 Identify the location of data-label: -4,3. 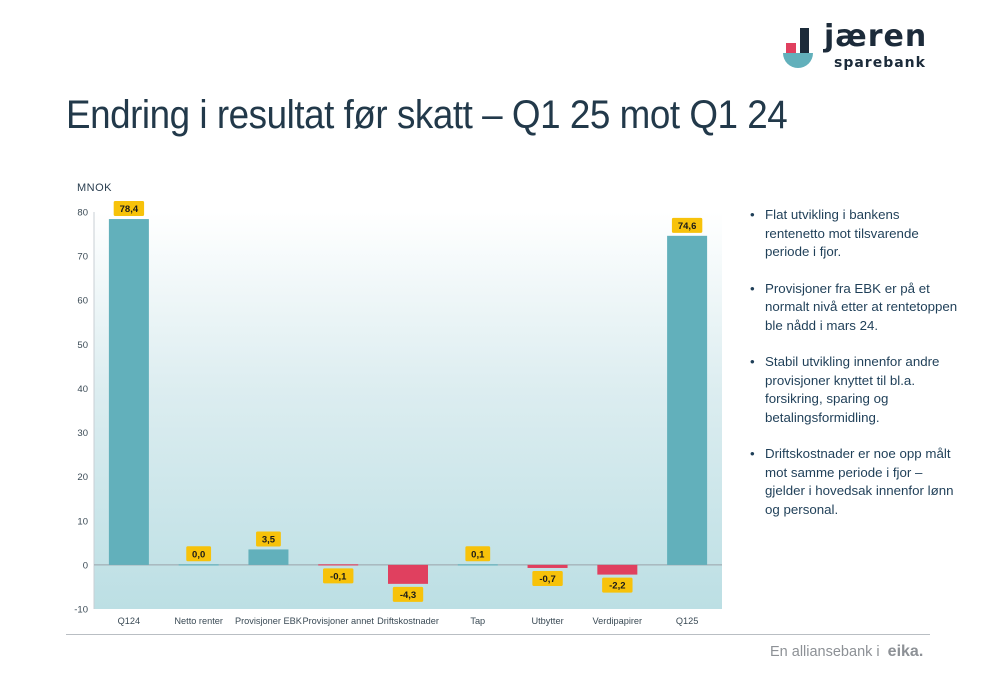
(408, 594).